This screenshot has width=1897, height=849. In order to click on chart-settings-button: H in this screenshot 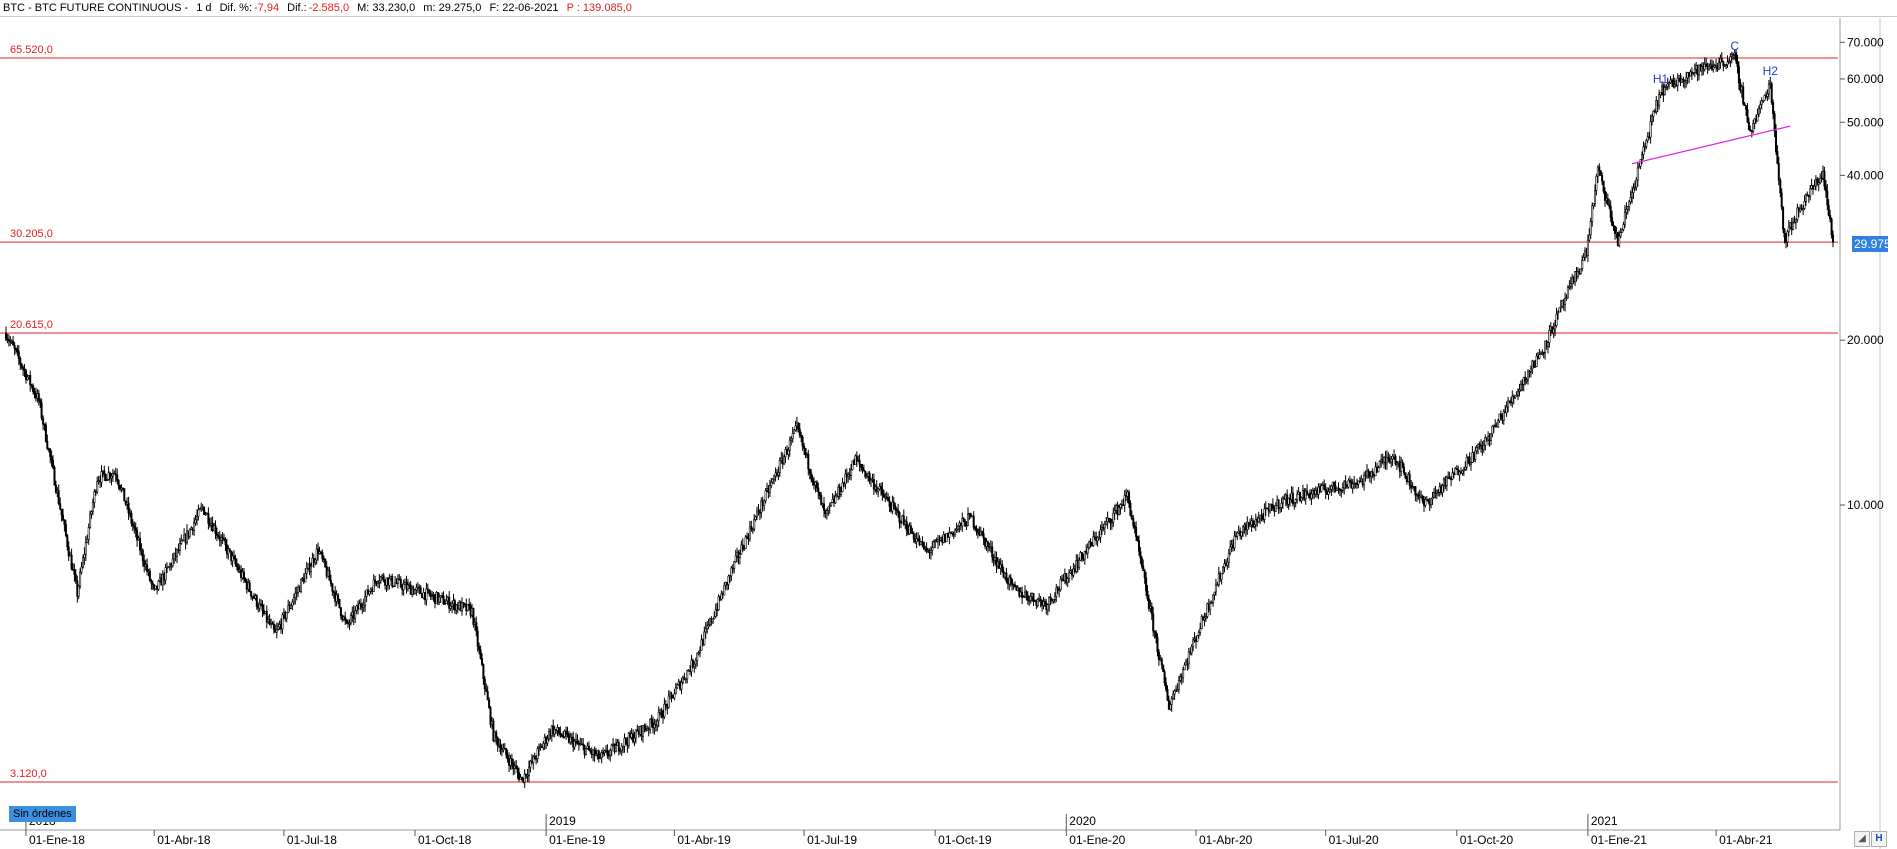, I will do `click(1879, 839)`.